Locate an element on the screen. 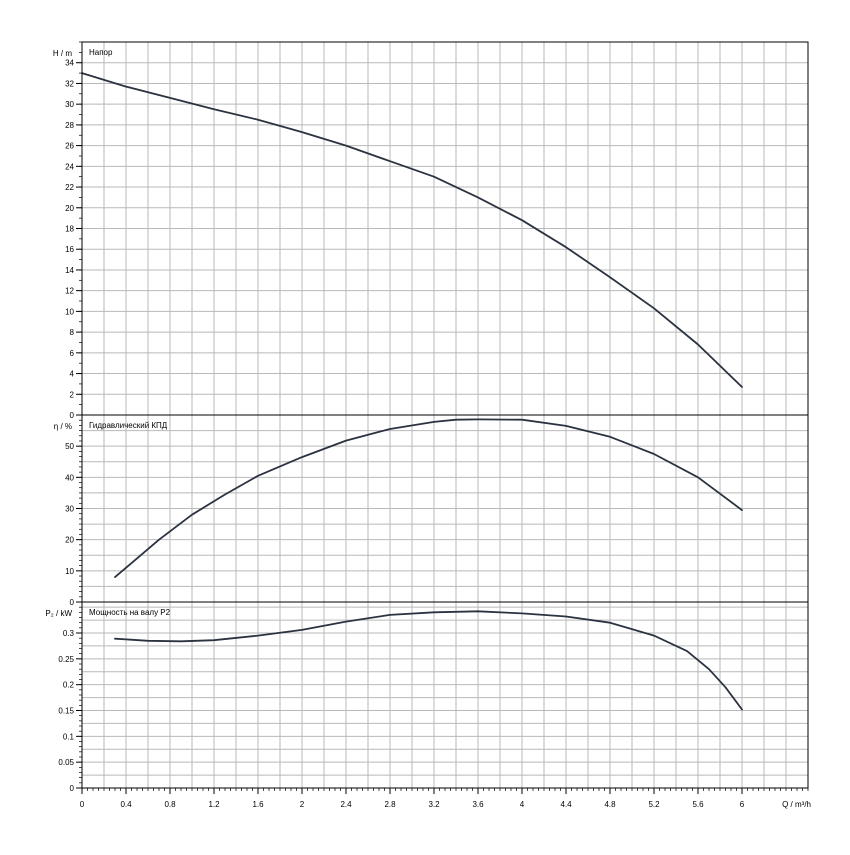 The height and width of the screenshot is (855, 850). x-tick-label: 5.2 is located at coordinates (654, 804).